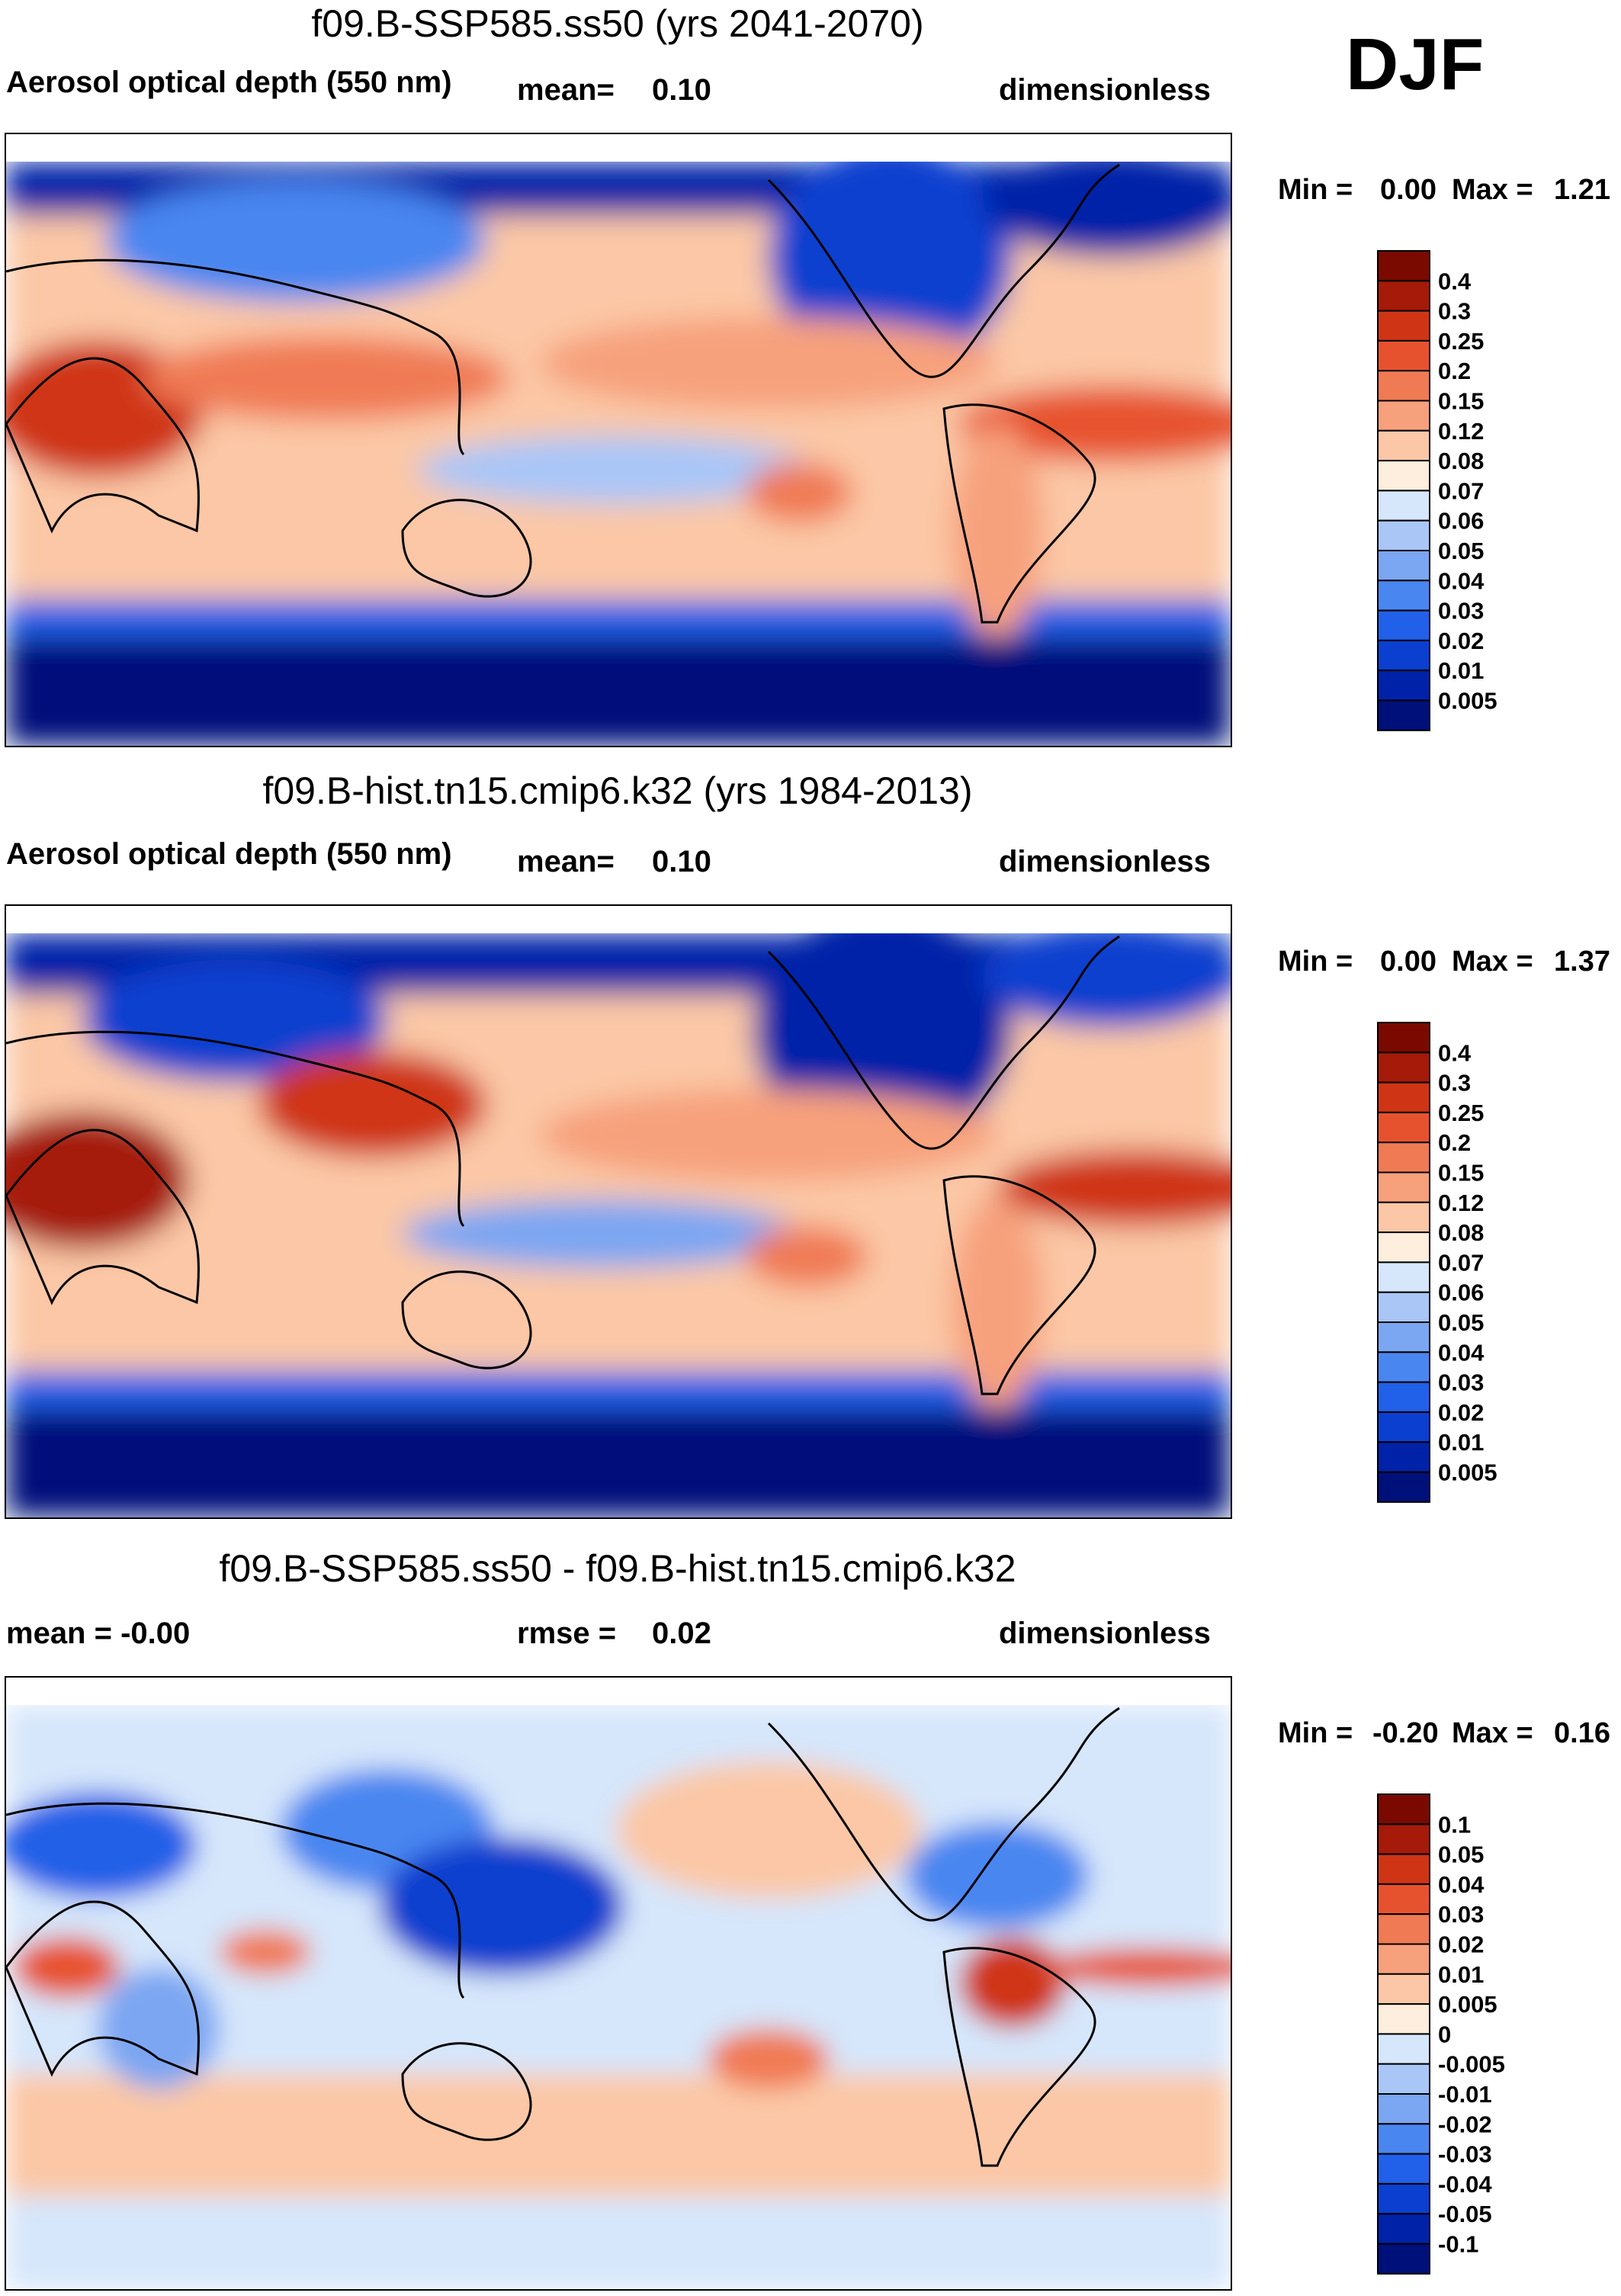 The width and height of the screenshot is (1621, 2296). What do you see at coordinates (1471, 2064) in the screenshot?
I see `colorbar-tick-label: -0.005` at bounding box center [1471, 2064].